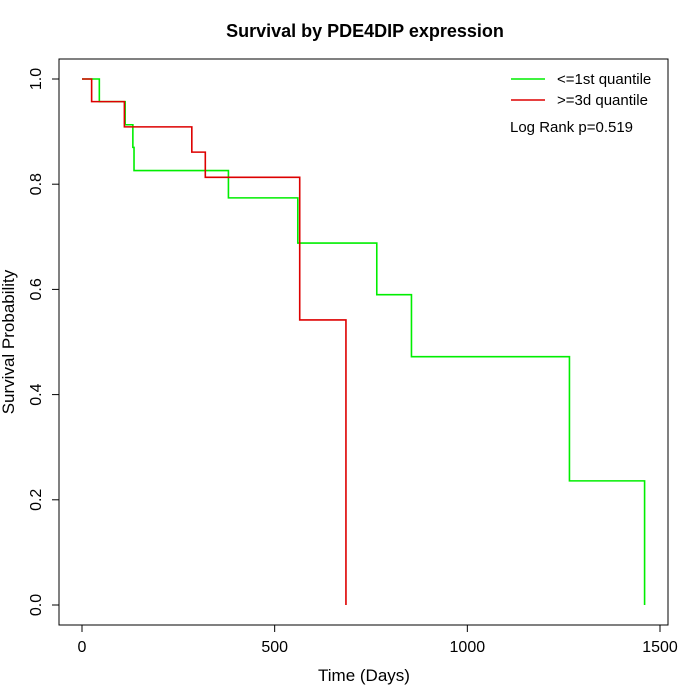 The height and width of the screenshot is (700, 700). What do you see at coordinates (36, 79) in the screenshot?
I see `y-tick-label: 1.0` at bounding box center [36, 79].